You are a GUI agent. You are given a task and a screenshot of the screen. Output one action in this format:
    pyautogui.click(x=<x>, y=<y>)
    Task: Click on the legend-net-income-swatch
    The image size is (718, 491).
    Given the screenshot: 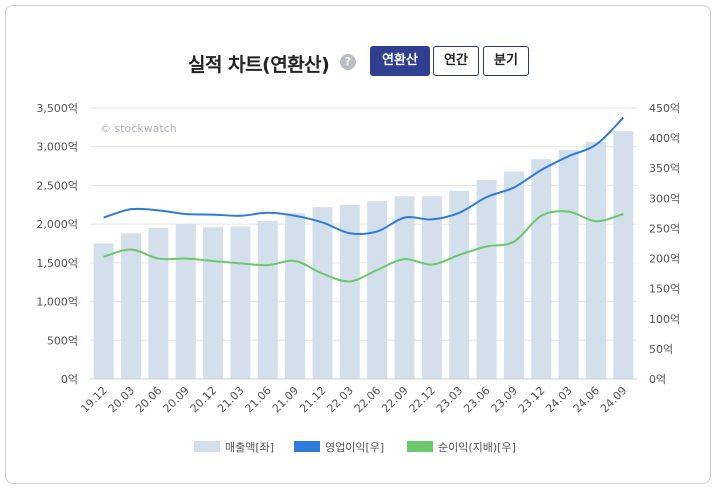 What is the action you would take?
    pyautogui.click(x=420, y=446)
    